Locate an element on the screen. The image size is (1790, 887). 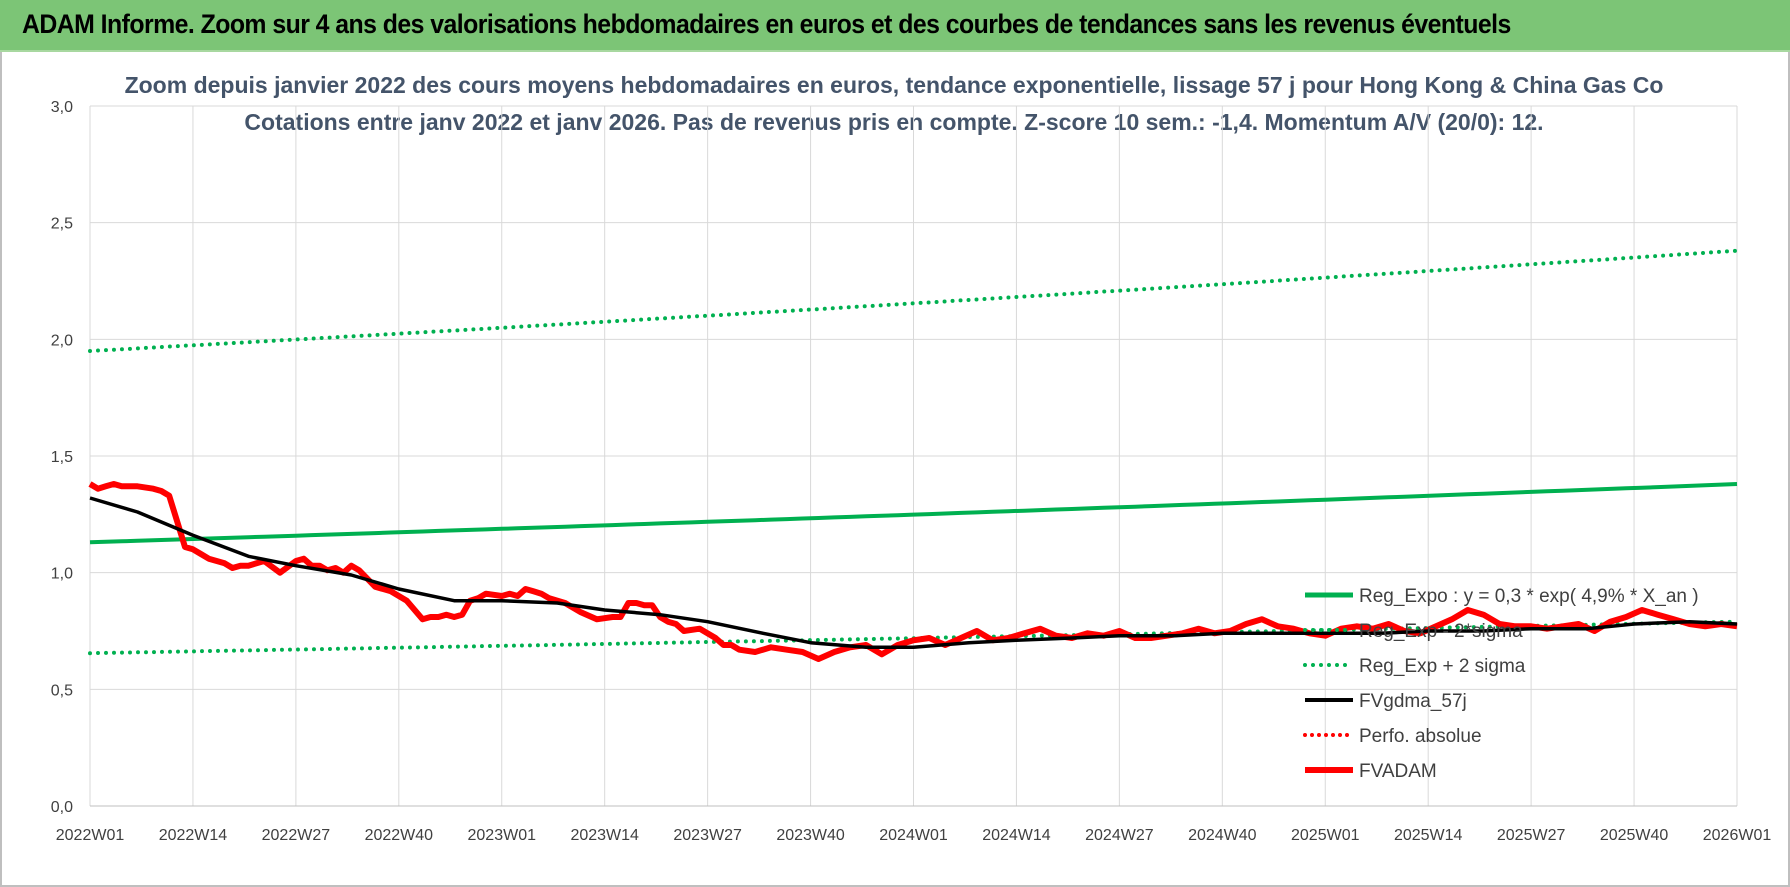
legend-label: Perfo. absolue is located at coordinates (1420, 736).